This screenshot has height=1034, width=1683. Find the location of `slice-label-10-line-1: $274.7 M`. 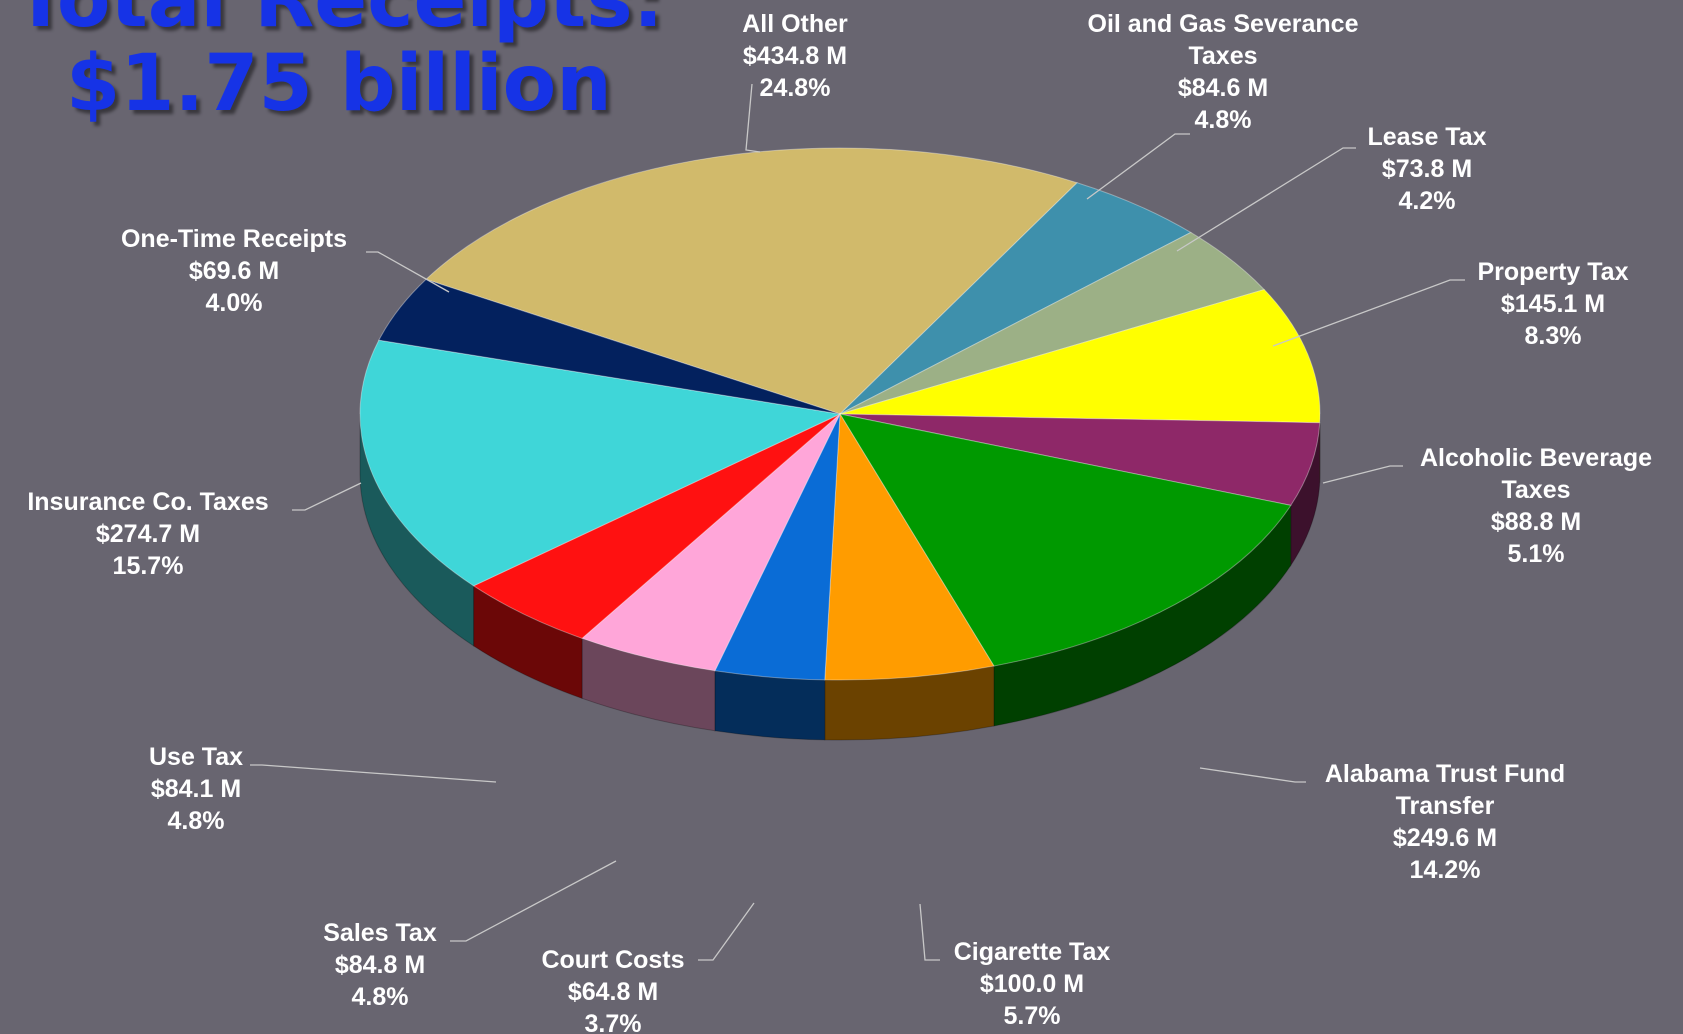

slice-label-10-line-1: $274.7 M is located at coordinates (148, 534).